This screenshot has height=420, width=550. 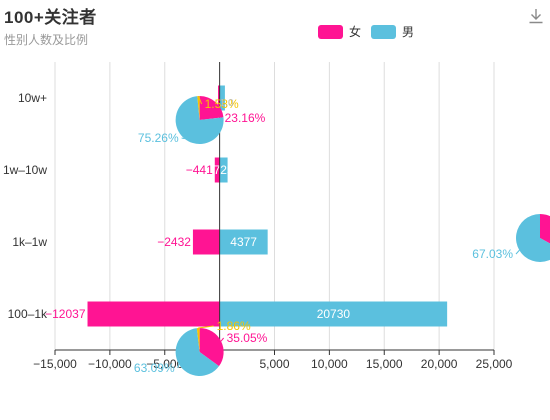 What do you see at coordinates (32, 98) in the screenshot?
I see `y-tick-label-3: 10w+` at bounding box center [32, 98].